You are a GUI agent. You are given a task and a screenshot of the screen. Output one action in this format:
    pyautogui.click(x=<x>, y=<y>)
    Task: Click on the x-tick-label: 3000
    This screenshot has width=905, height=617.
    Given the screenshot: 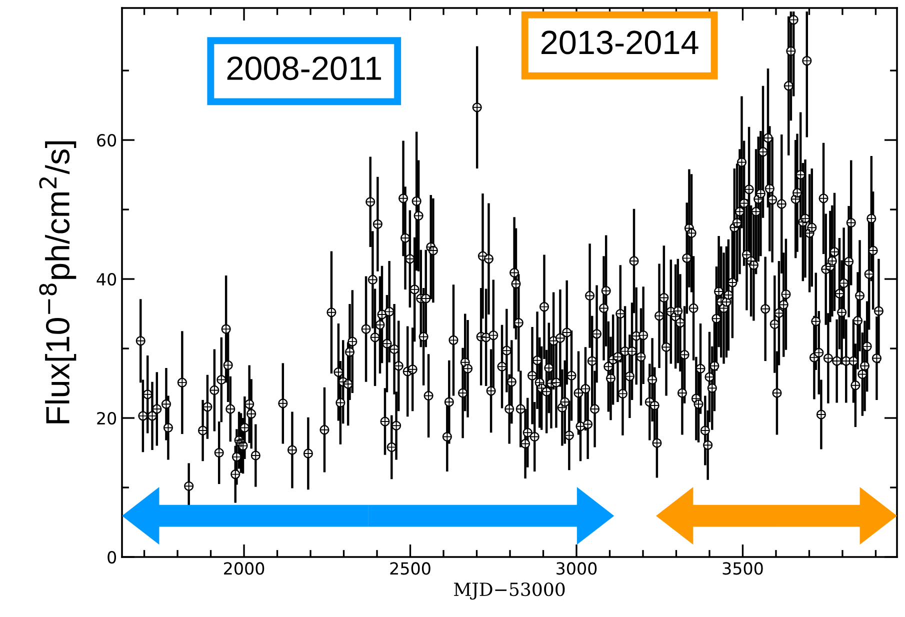 What is the action you would take?
    pyautogui.click(x=576, y=568)
    